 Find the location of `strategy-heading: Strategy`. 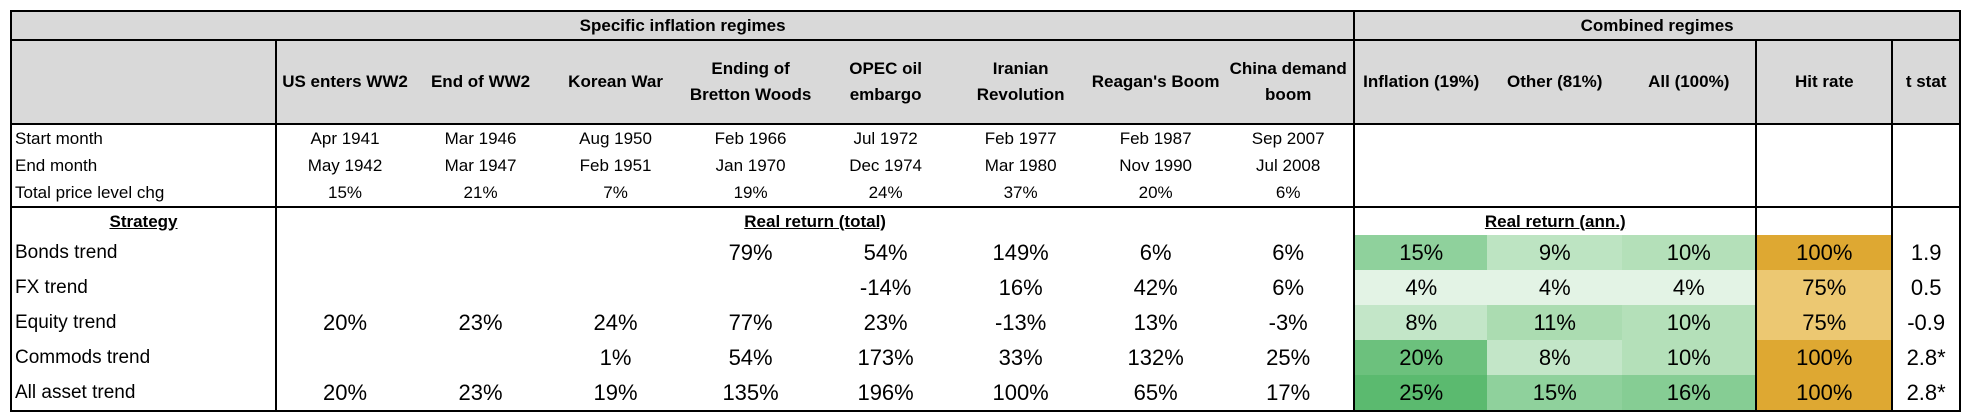

strategy-heading: Strategy is located at coordinates (143, 221).